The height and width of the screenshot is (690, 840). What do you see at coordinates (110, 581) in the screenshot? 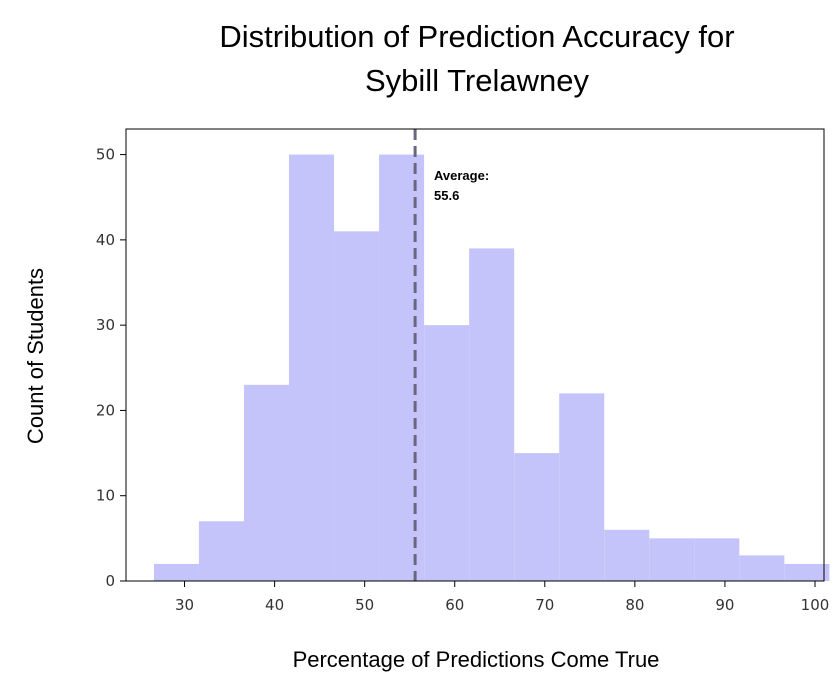
I see `y-tick-label: 0` at bounding box center [110, 581].